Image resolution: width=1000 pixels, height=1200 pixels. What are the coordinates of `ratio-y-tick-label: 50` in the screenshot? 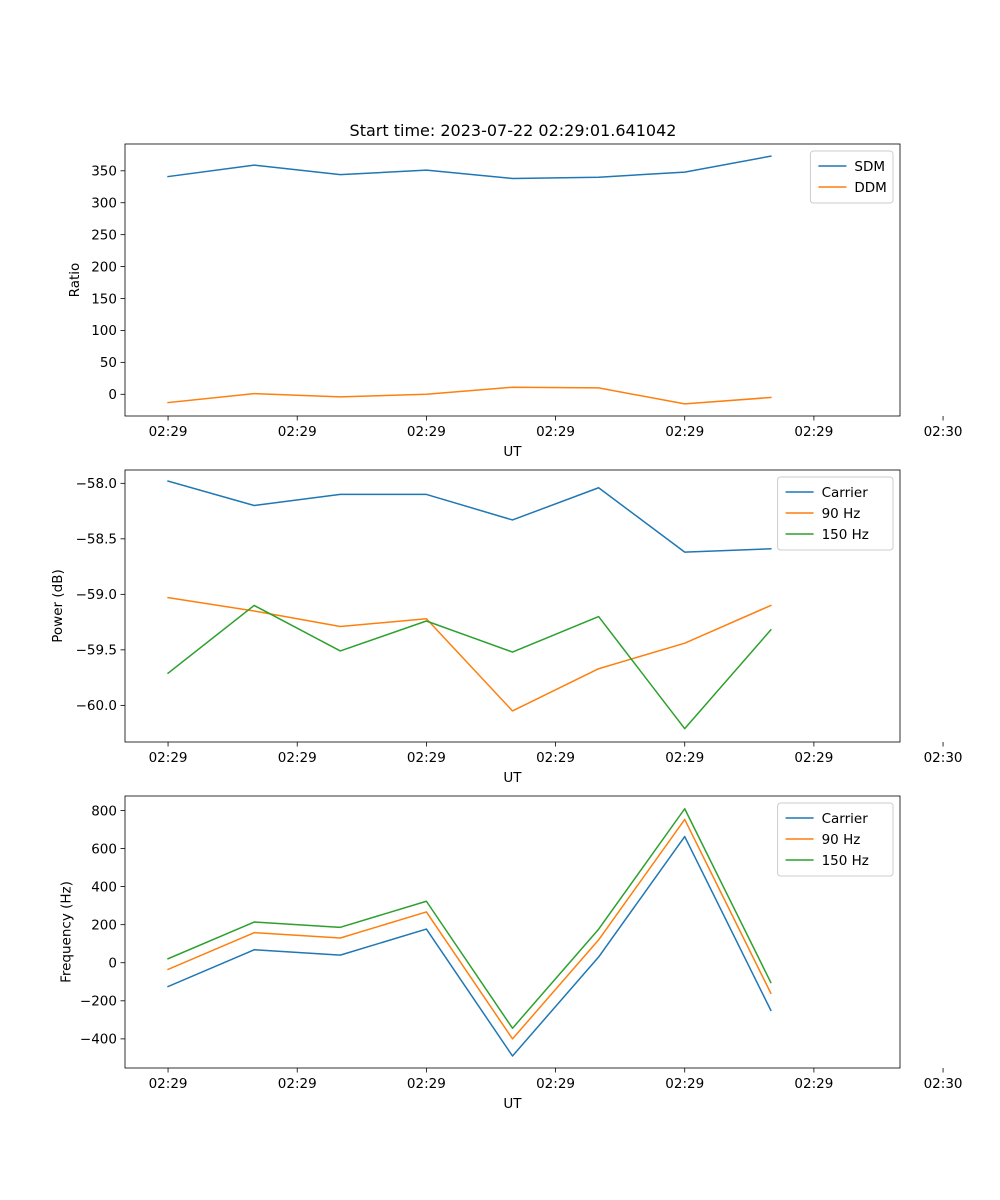 It's located at (108, 363).